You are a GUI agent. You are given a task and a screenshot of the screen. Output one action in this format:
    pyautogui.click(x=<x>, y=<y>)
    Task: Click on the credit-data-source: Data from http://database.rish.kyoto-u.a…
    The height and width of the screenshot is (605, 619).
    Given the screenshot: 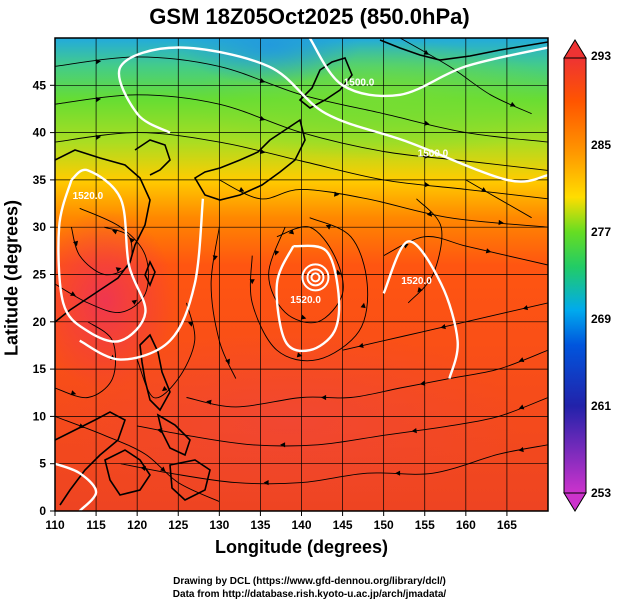 What is the action you would take?
    pyautogui.click(x=309, y=594)
    